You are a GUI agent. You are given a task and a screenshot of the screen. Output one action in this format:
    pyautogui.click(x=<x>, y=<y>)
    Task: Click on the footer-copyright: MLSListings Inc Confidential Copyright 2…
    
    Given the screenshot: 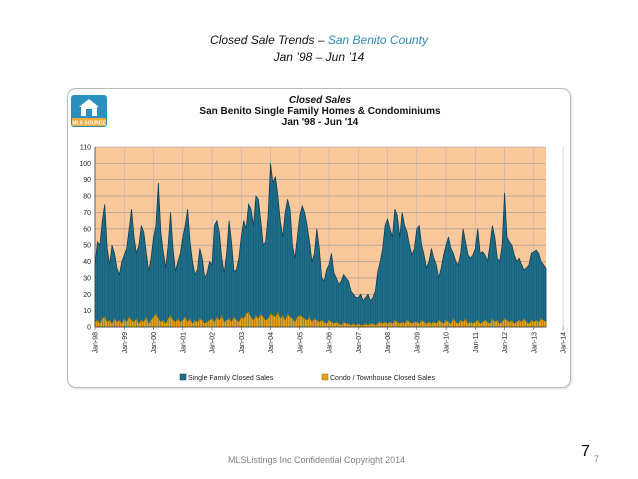 What is the action you would take?
    pyautogui.click(x=317, y=460)
    